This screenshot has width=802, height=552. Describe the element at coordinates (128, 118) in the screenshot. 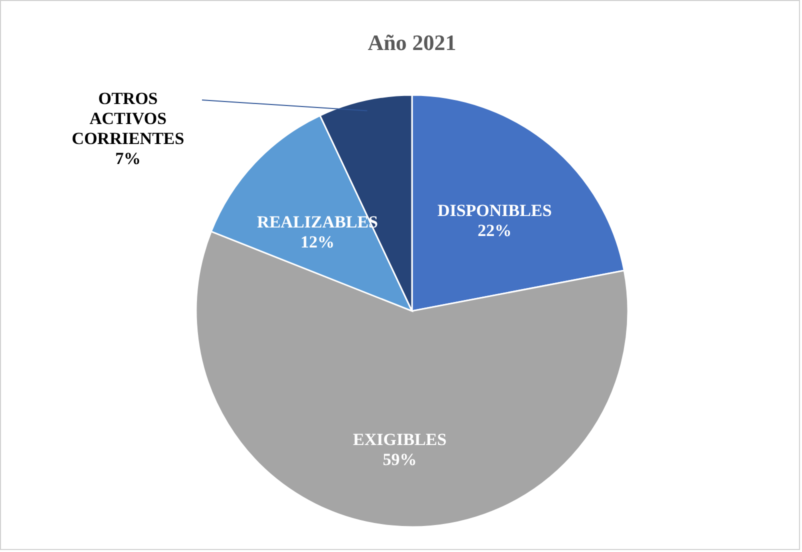

I see `slice-label: OTROS ACTIVOS CORRIENTES` at that location.